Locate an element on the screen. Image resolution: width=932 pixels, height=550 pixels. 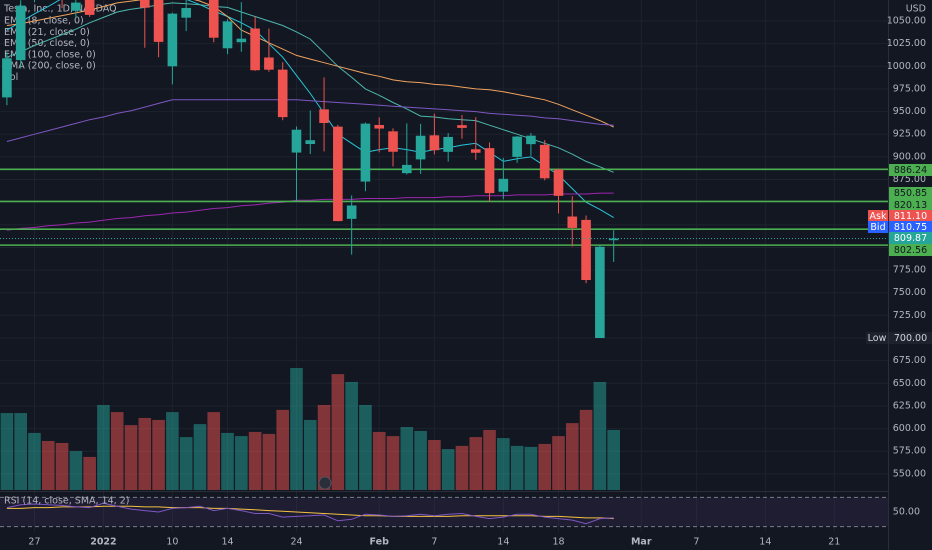
legend-entry: EMA (200, close, 0) is located at coordinates (50, 66).